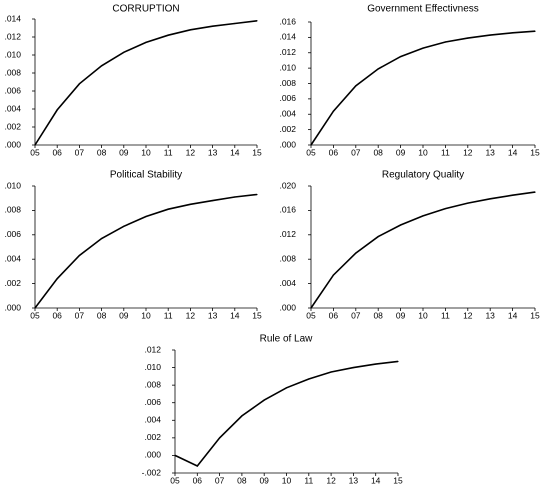 The image size is (550, 487). I want to click on chart-title: Rule of Law, so click(287, 339).